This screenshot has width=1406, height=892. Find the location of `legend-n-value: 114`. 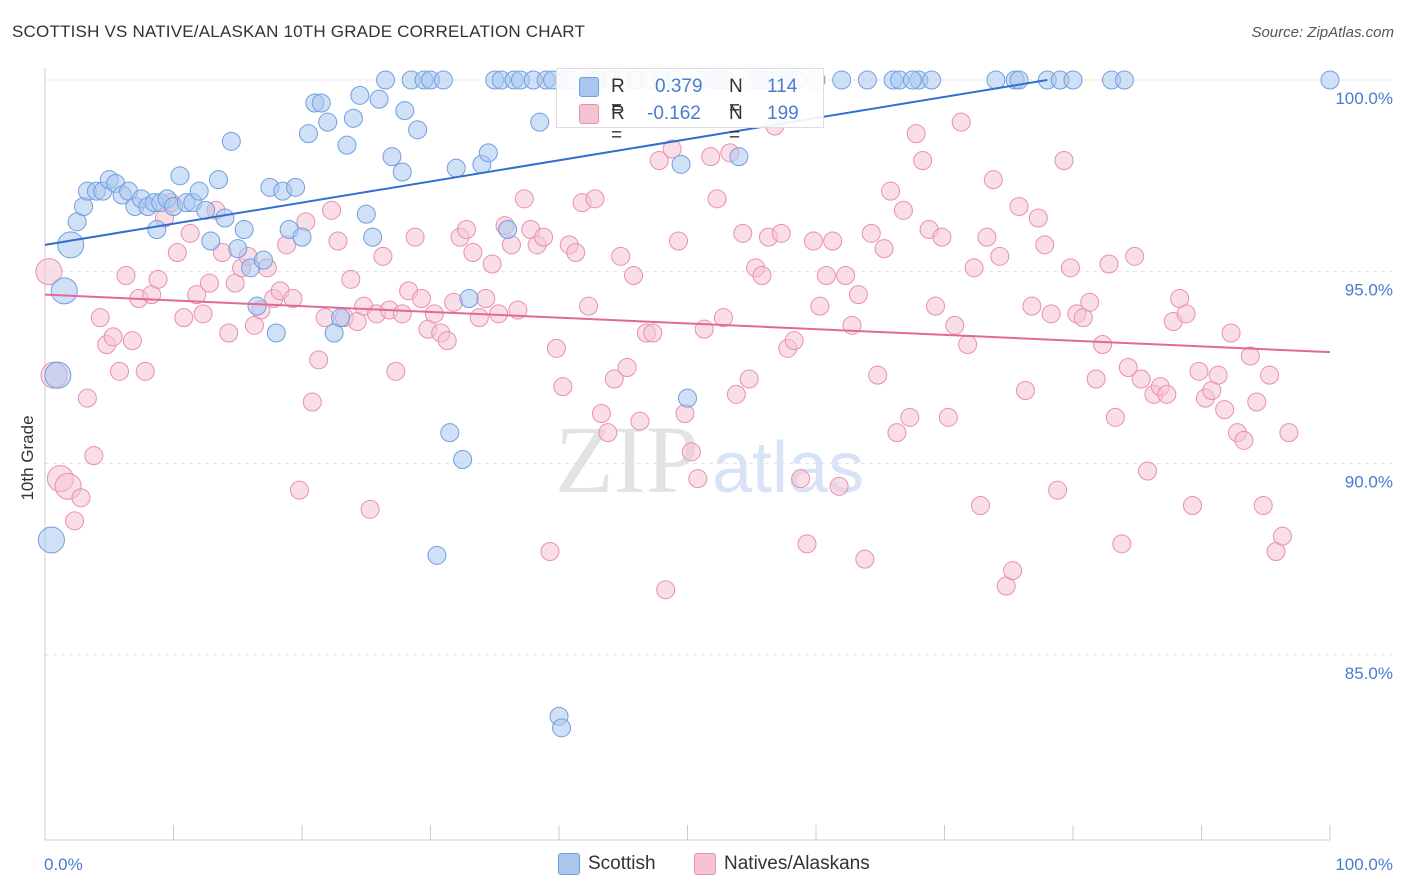

legend-n-value: 114 is located at coordinates (782, 86).